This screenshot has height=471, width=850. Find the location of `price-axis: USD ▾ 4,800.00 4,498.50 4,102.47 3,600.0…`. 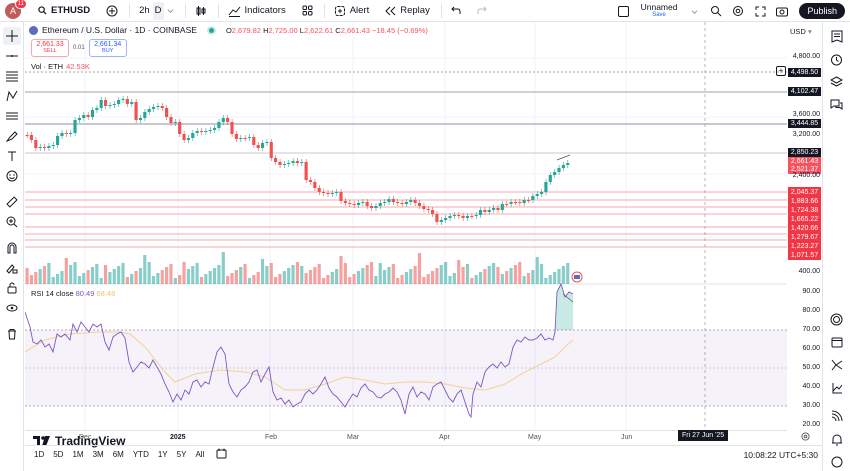

price-axis: USD ▾ 4,800.00 4,498.50 4,102.47 3,600.0… is located at coordinates (804, 226).